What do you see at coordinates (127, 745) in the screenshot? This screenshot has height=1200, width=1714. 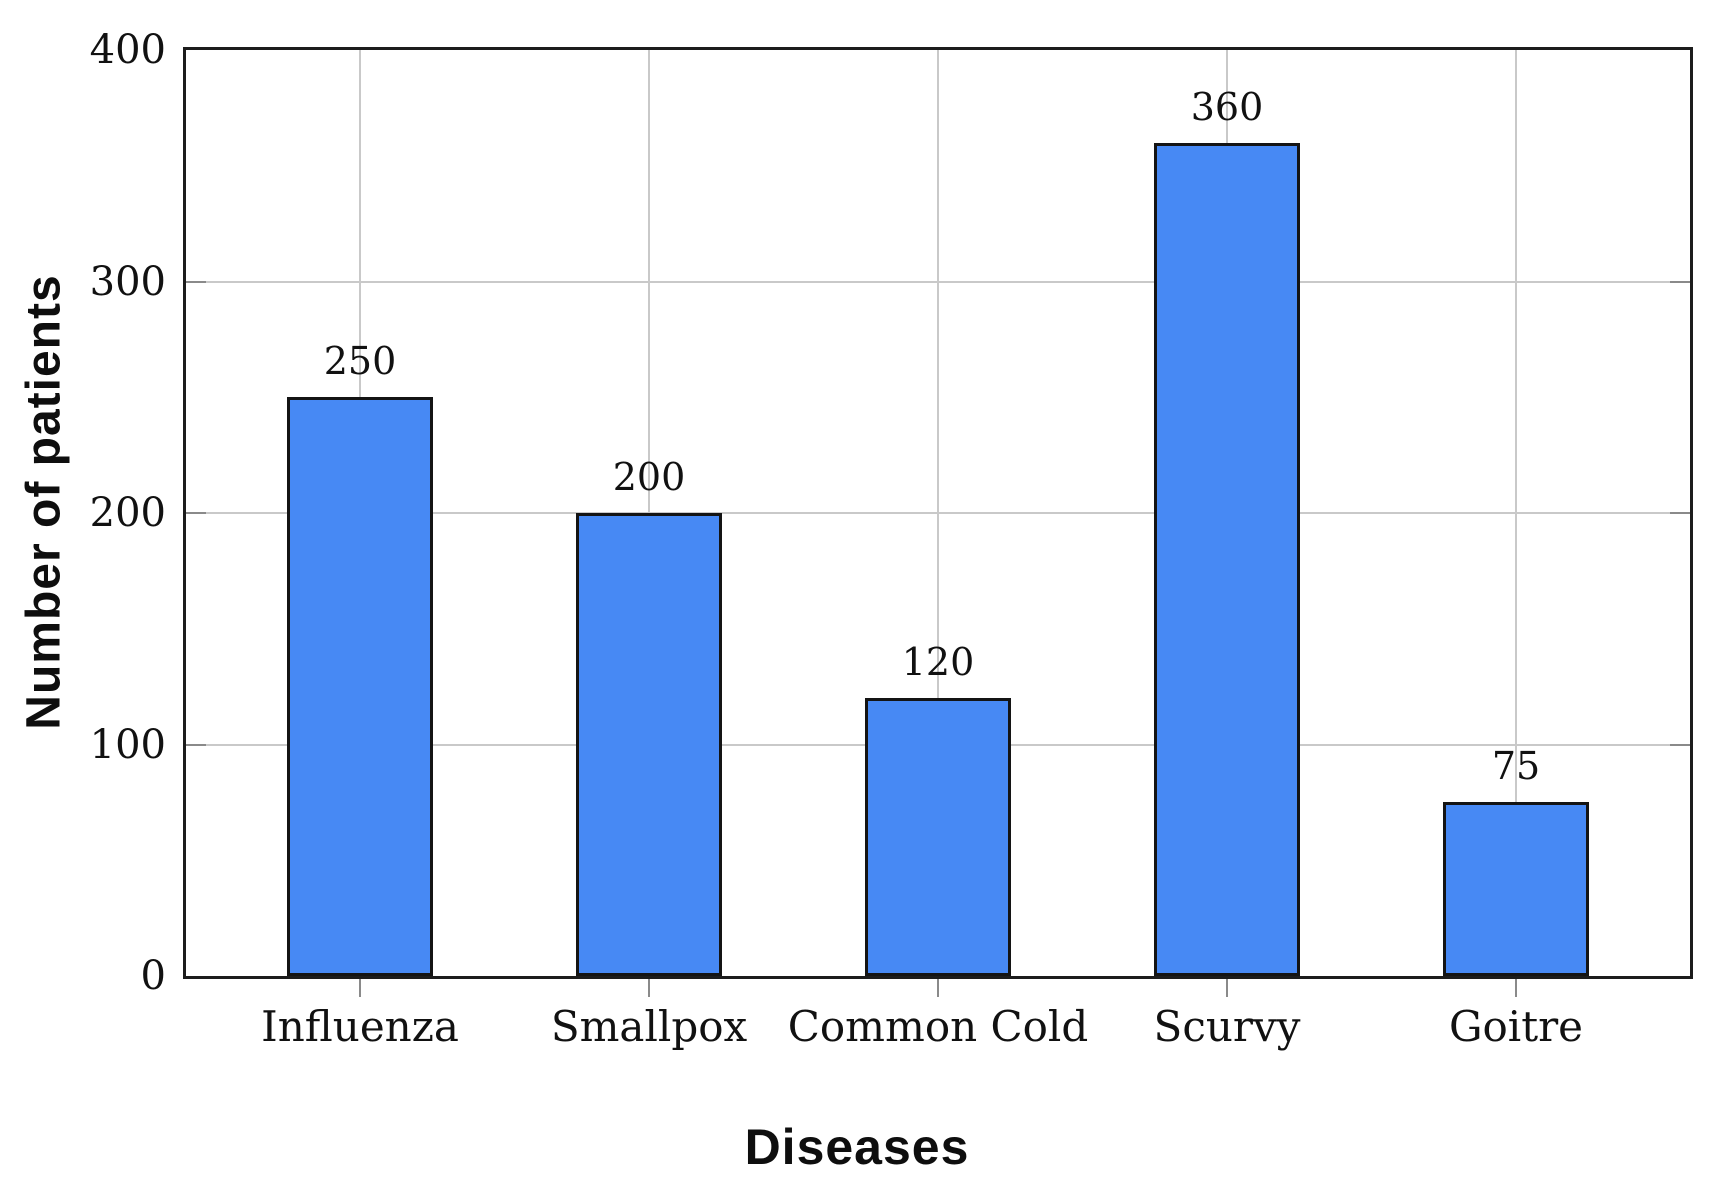 I see `y-tick-label: 100` at bounding box center [127, 745].